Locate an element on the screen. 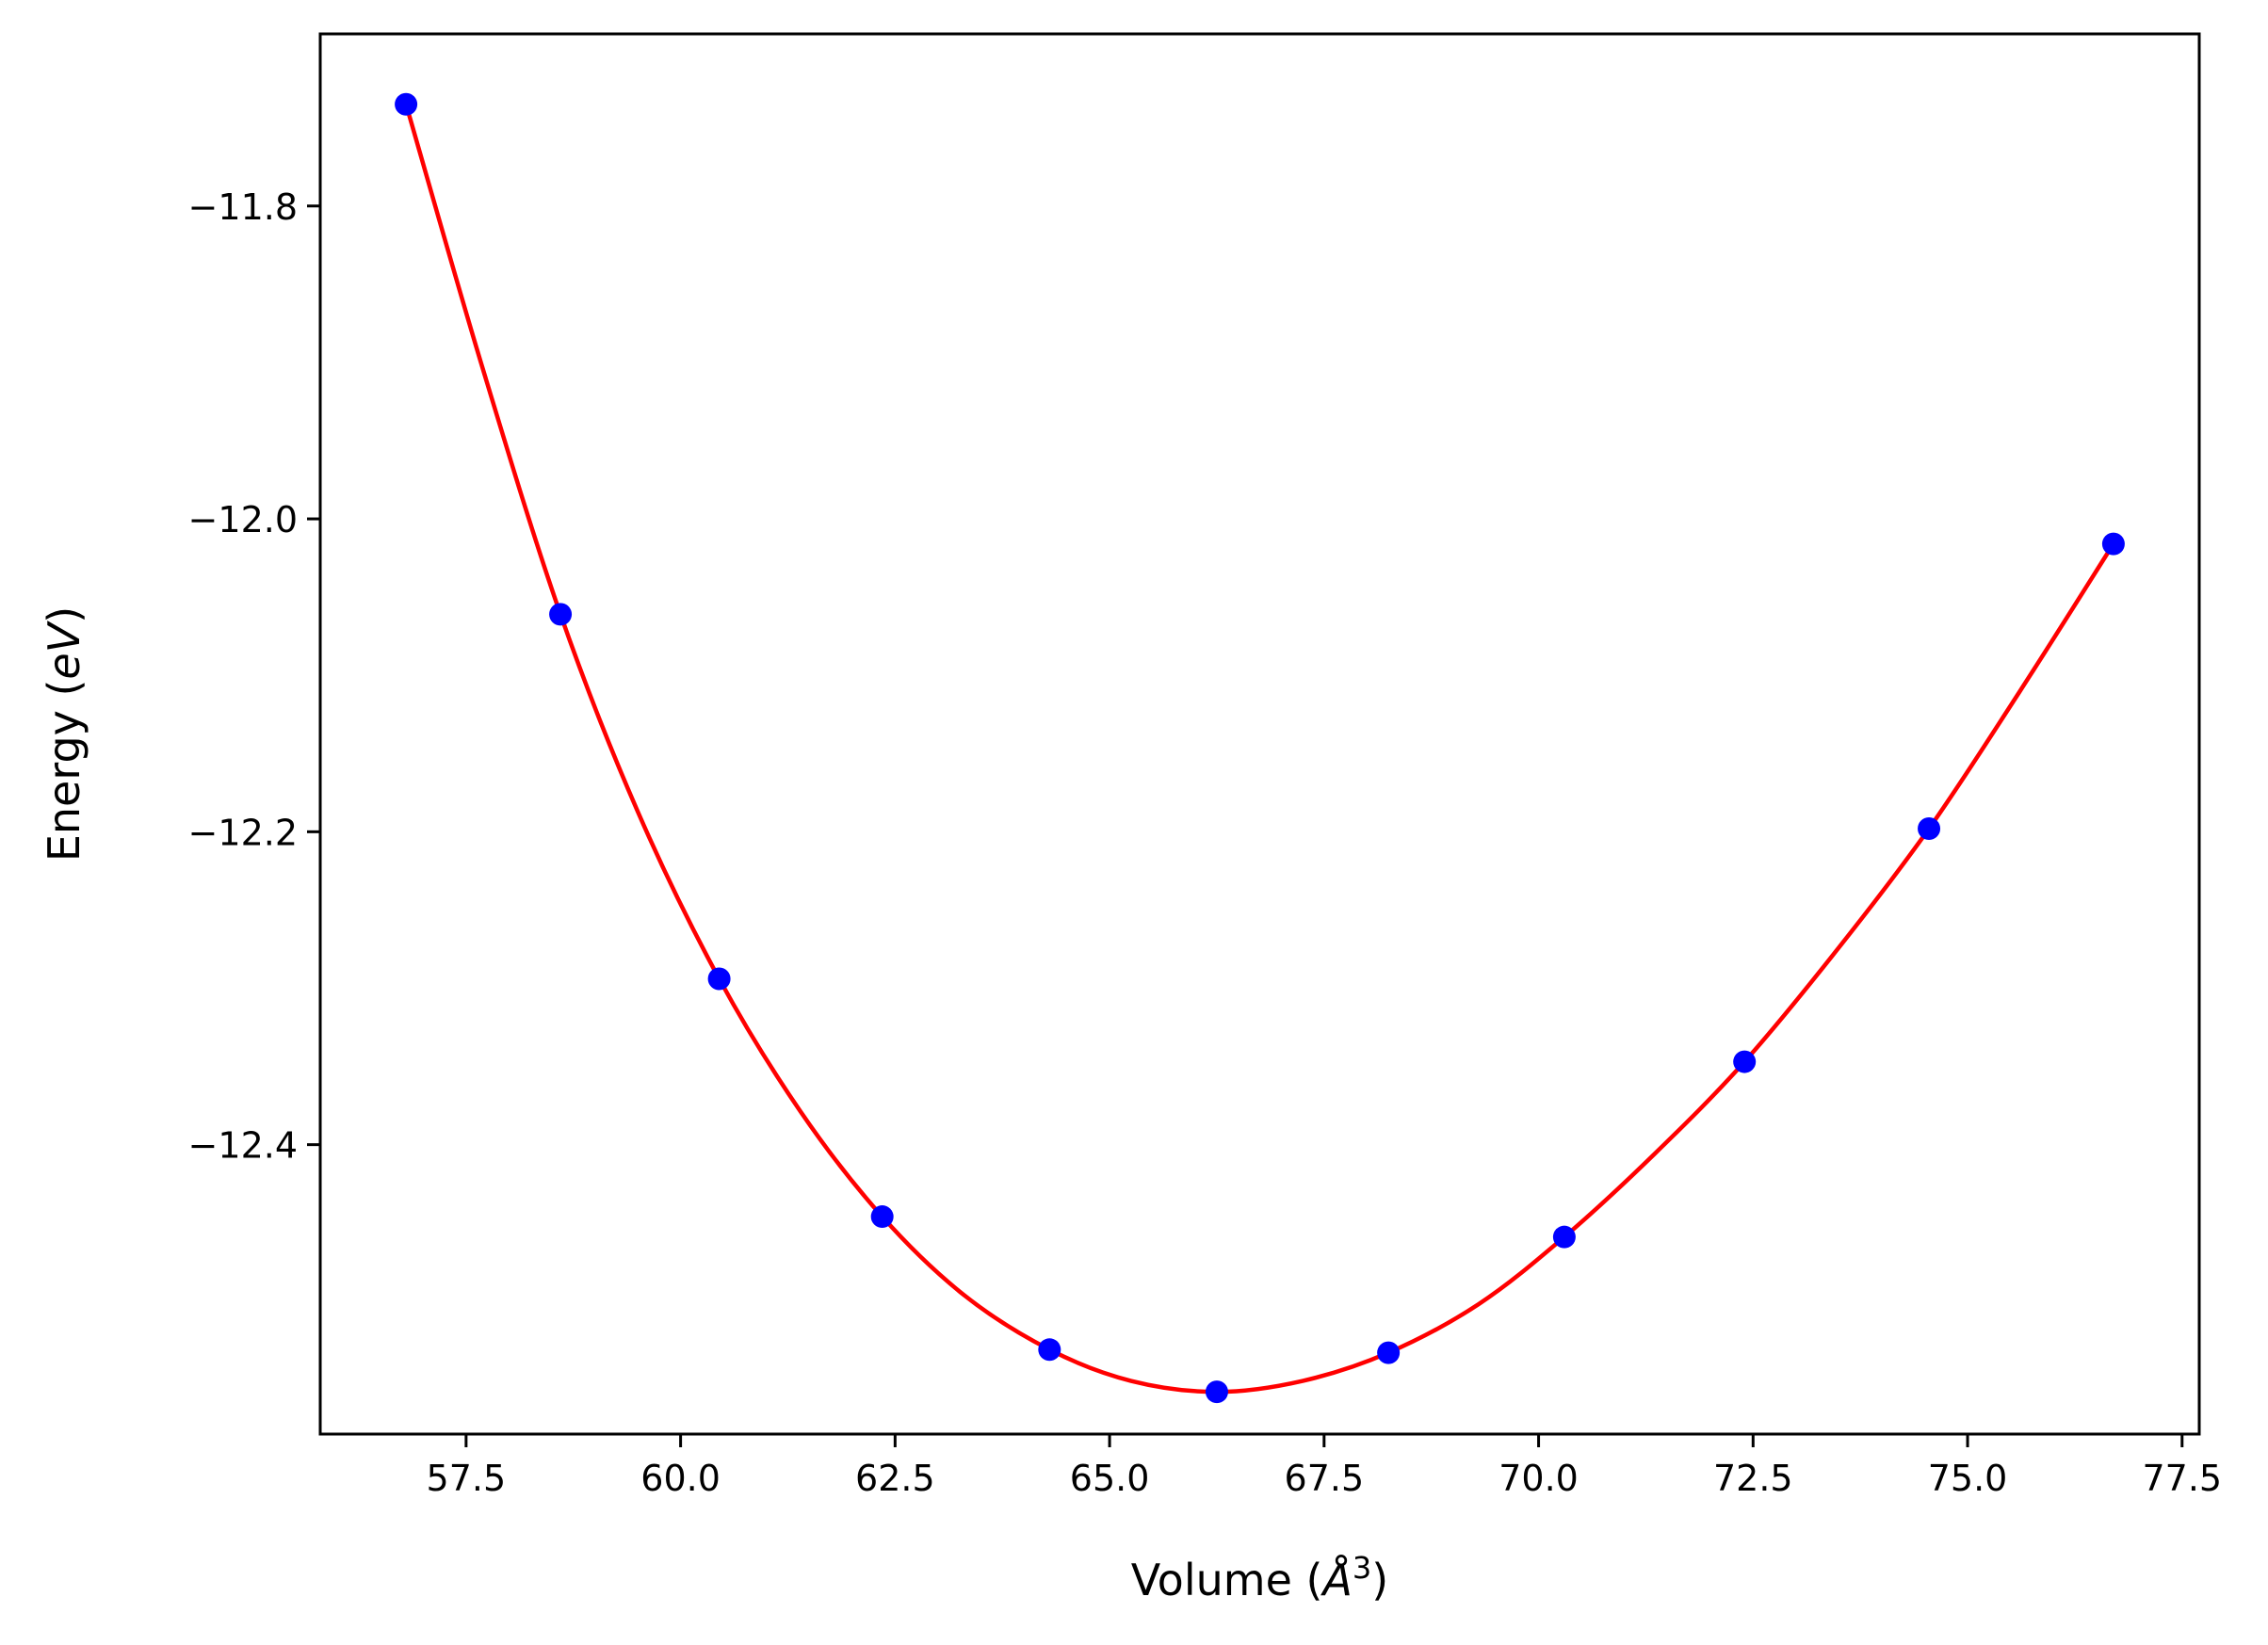 The width and height of the screenshot is (2268, 1645). x-tick-label: 77.5 is located at coordinates (2182, 1478).